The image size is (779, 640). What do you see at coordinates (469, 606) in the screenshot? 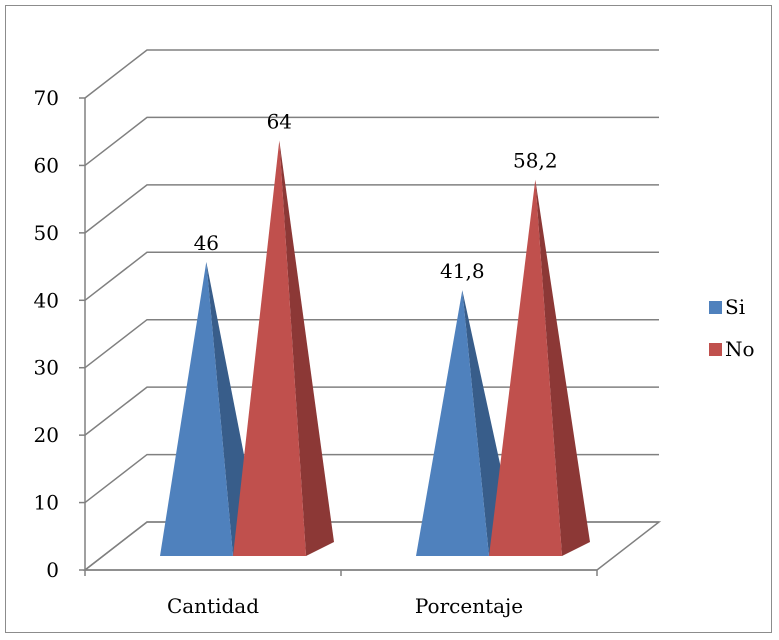
I see `x-category-label: Porcentaje` at bounding box center [469, 606].